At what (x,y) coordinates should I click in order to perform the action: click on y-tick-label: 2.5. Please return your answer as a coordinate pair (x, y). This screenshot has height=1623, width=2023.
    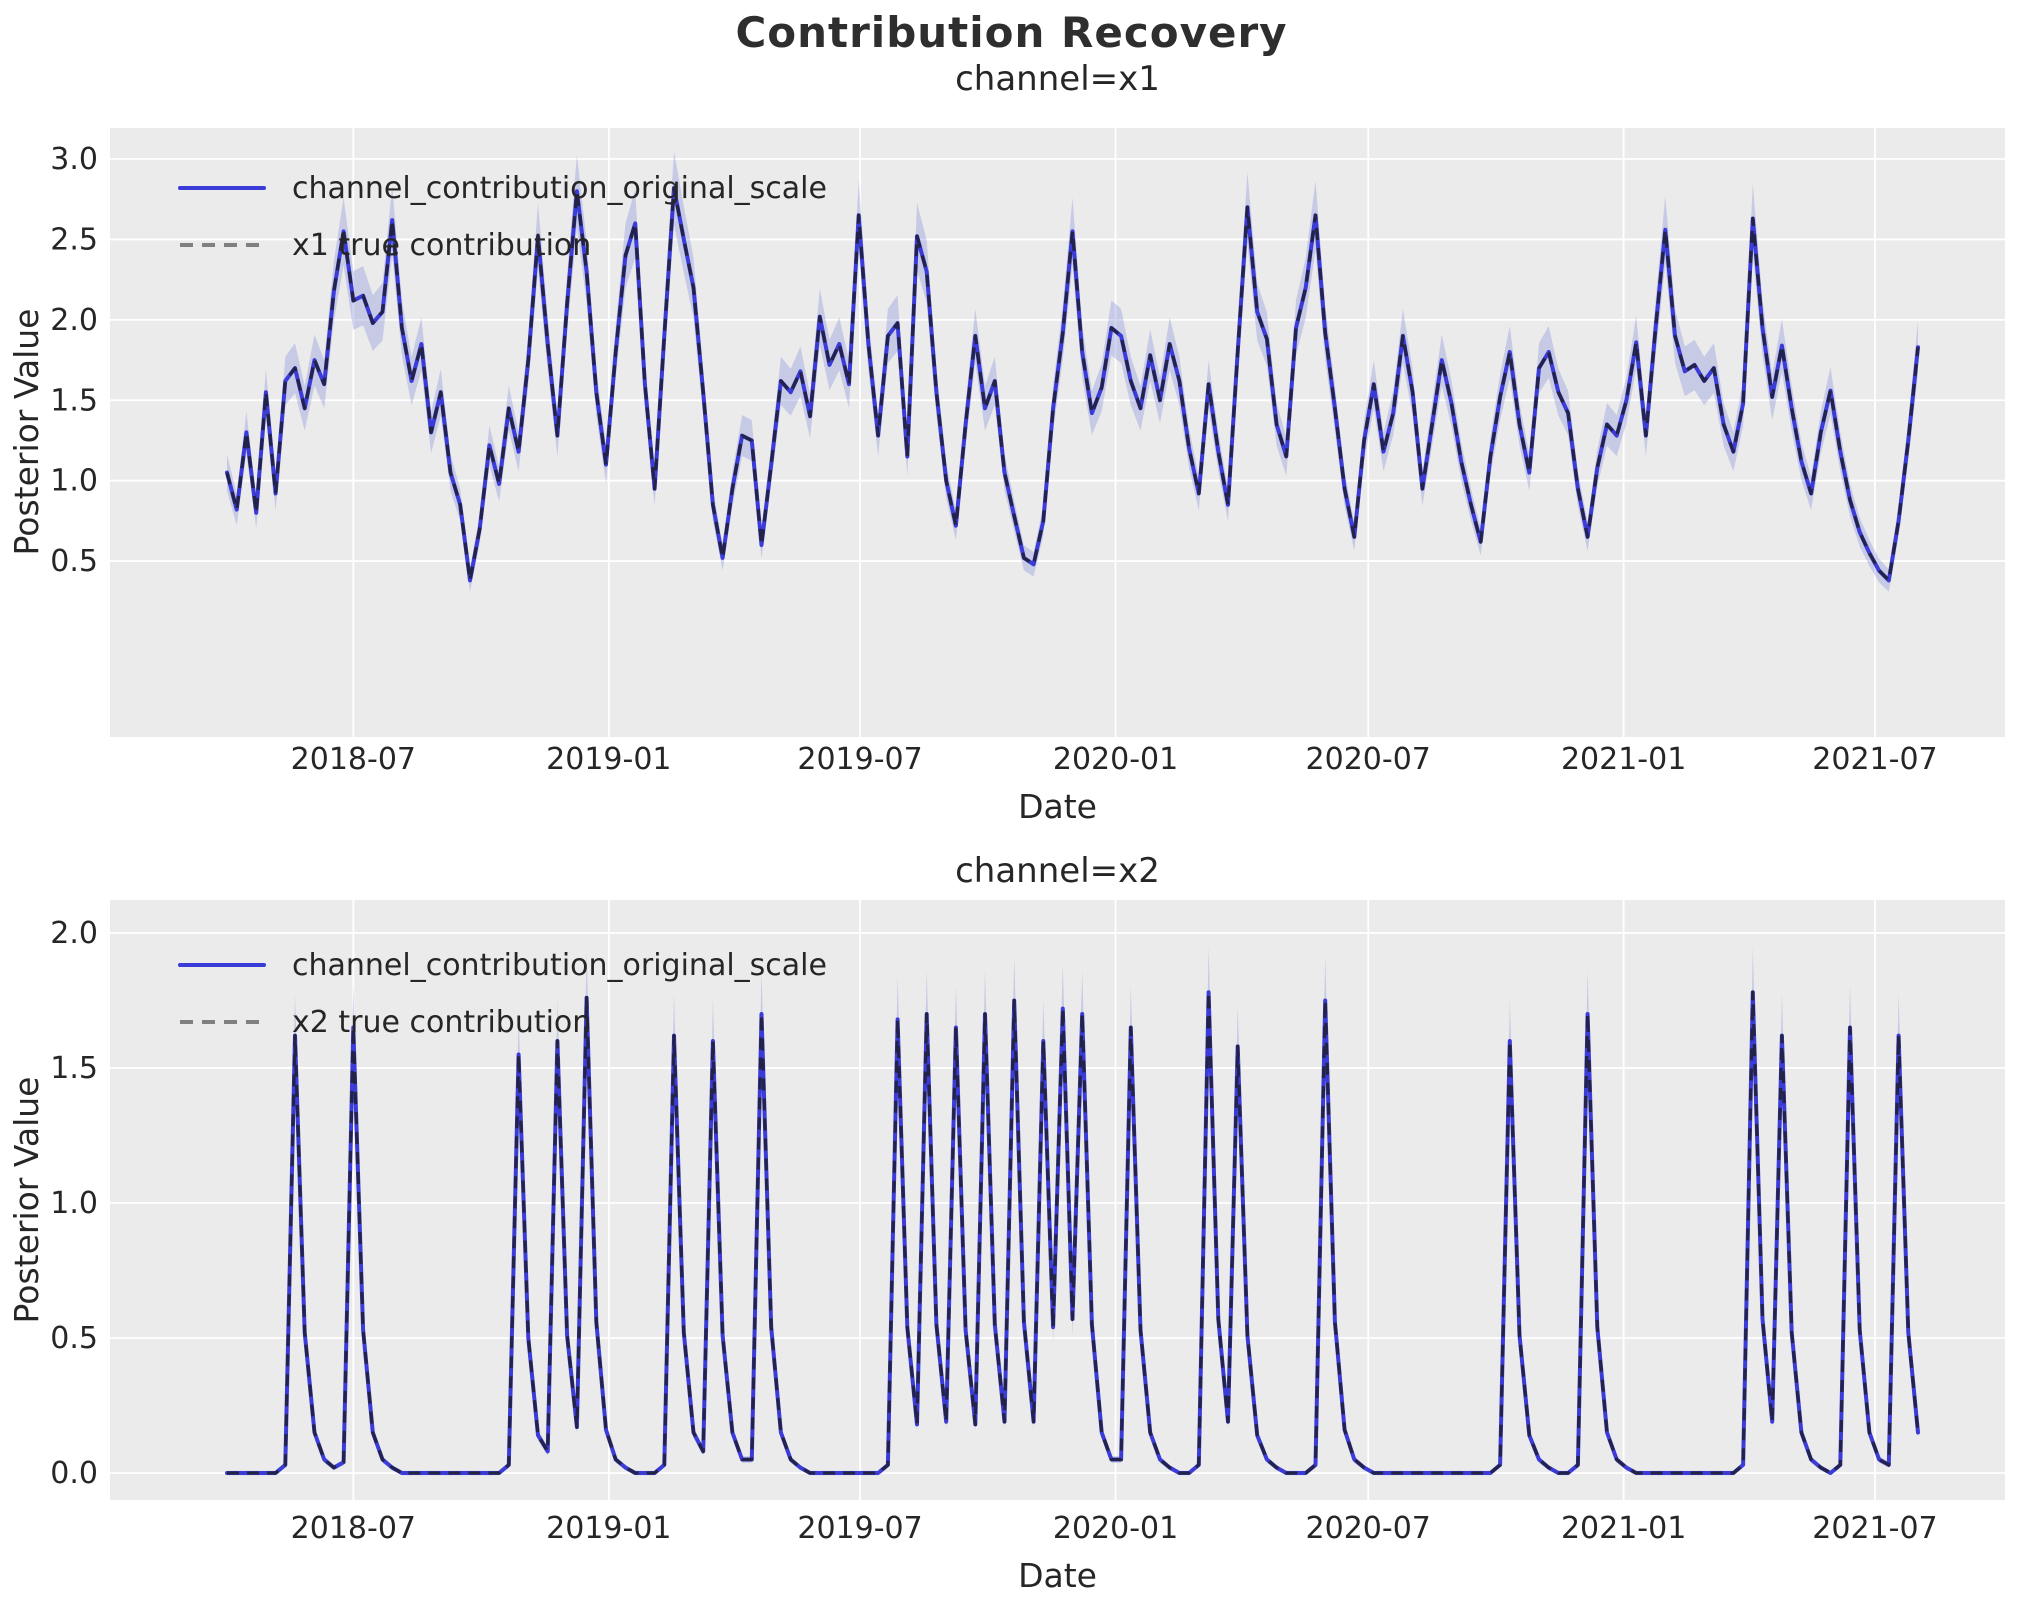
    Looking at the image, I should click on (74, 239).